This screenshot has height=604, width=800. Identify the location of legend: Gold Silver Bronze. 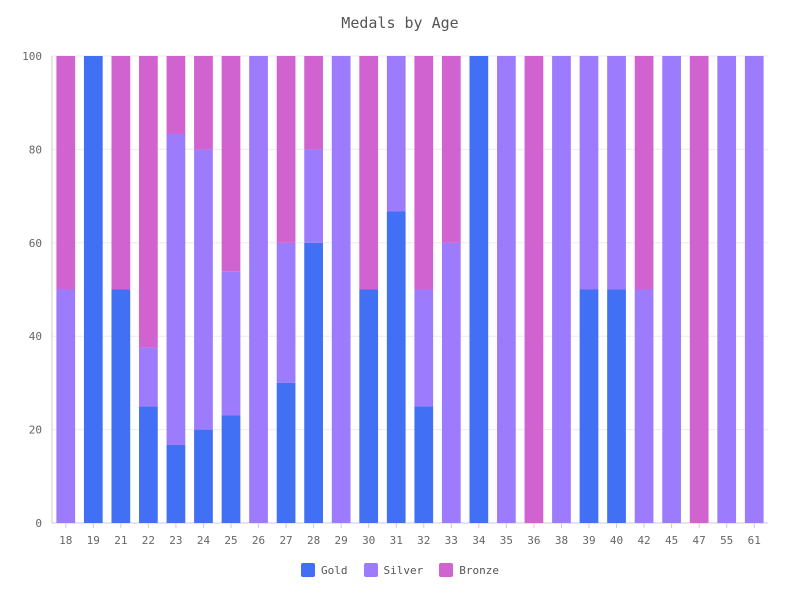
(400, 570).